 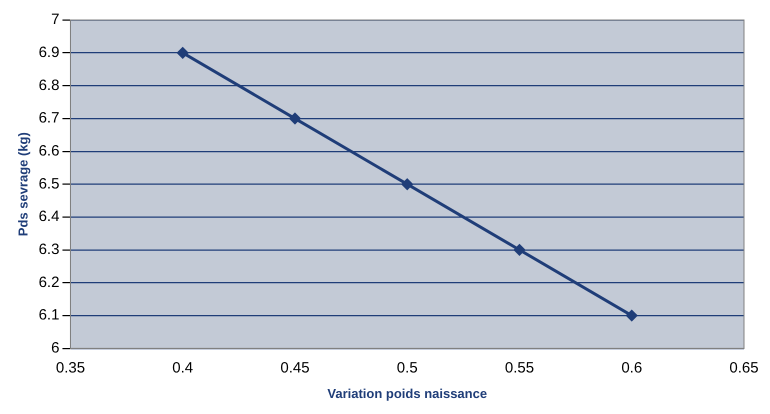 What do you see at coordinates (631, 368) in the screenshot?
I see `x-tick-label: 0.6` at bounding box center [631, 368].